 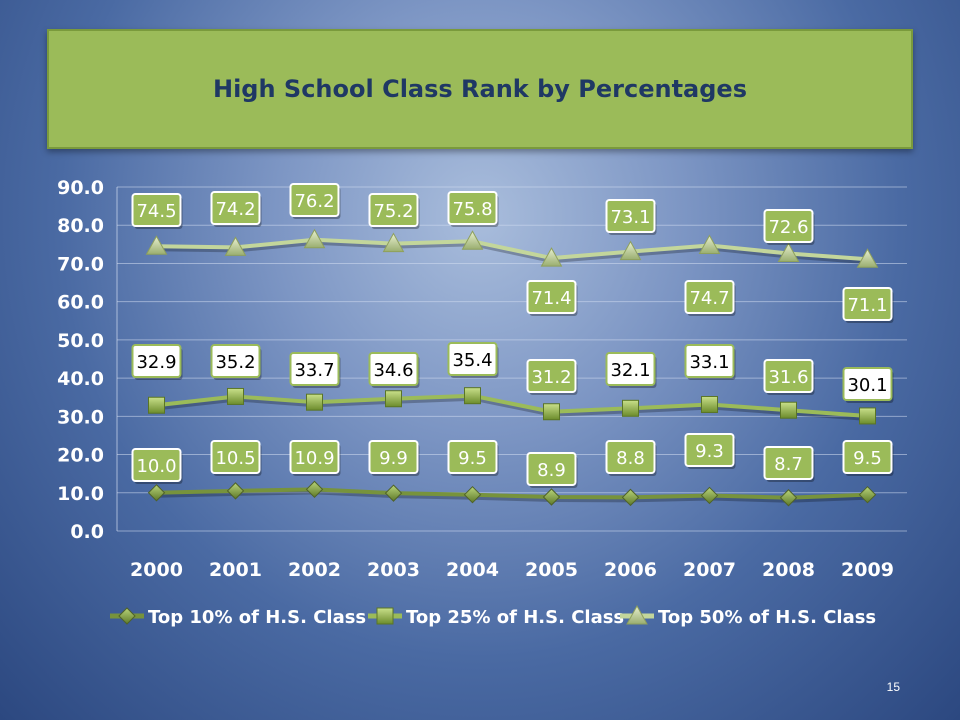 What do you see at coordinates (472, 570) in the screenshot?
I see `x-tick-label: 2004` at bounding box center [472, 570].